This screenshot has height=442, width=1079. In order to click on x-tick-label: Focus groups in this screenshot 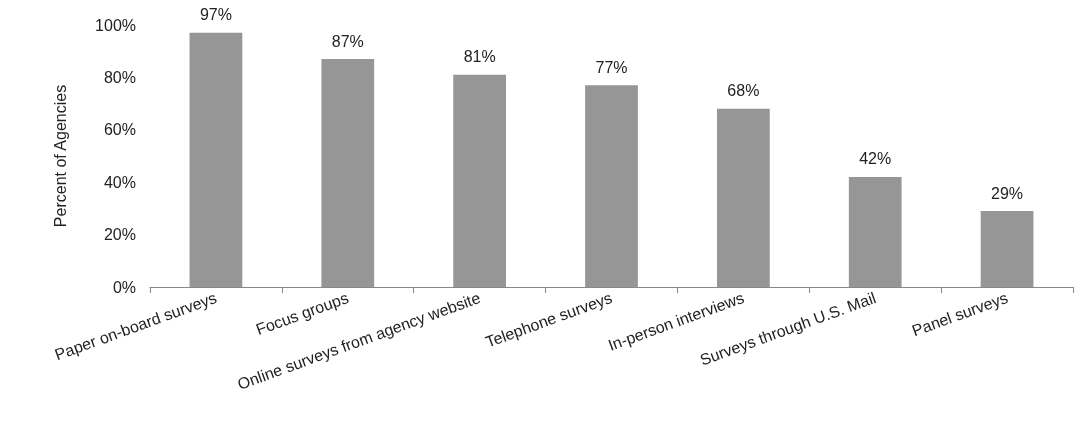, I will do `click(302, 314)`.